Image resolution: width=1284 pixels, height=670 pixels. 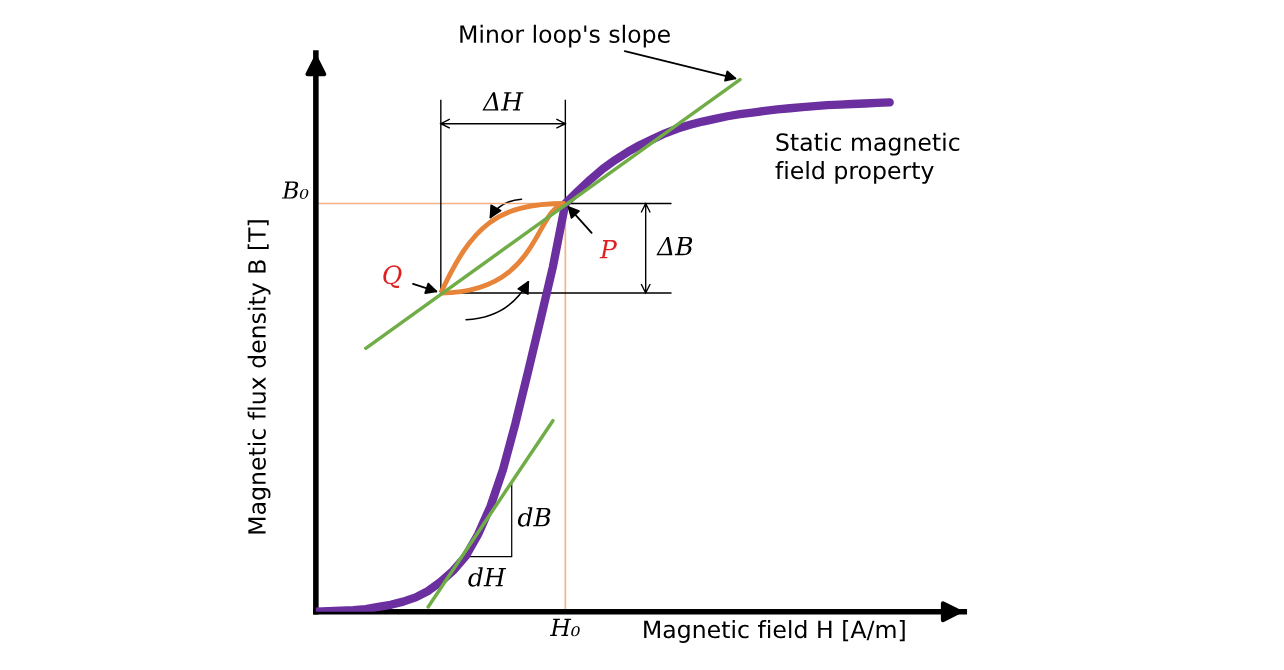 What do you see at coordinates (867, 158) in the screenshot?
I see `annotation: Static magnetic field property` at bounding box center [867, 158].